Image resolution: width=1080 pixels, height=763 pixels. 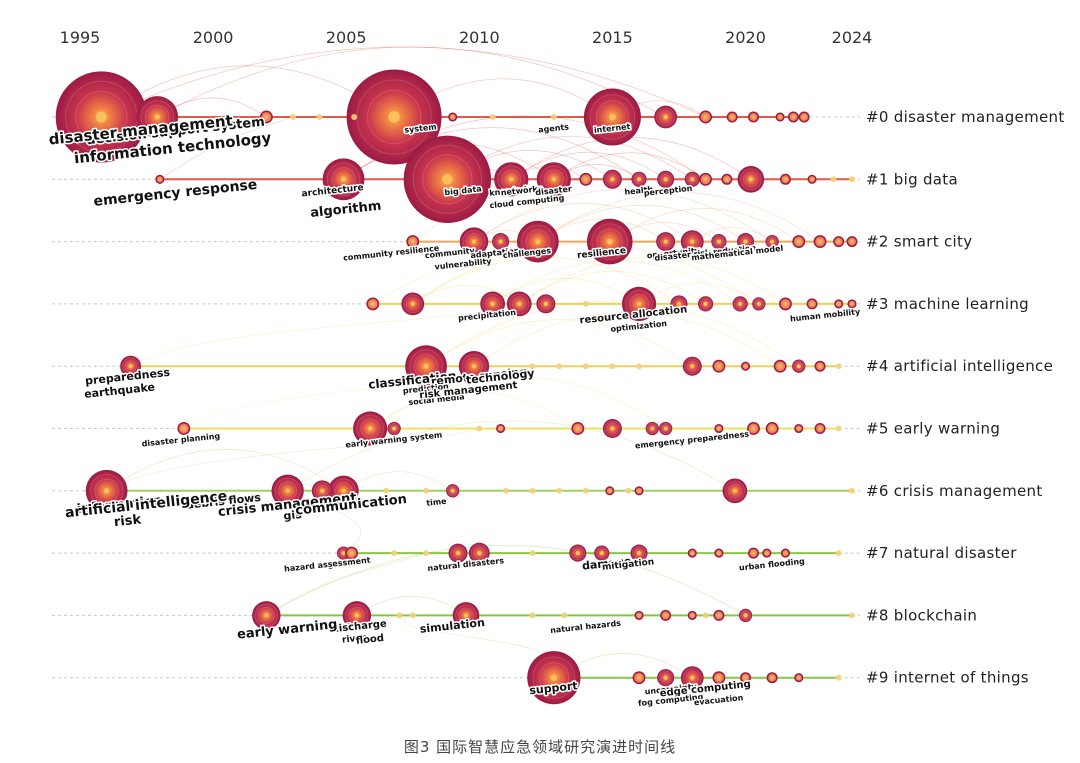 I want to click on cluster-label-3: #3 machine learning, so click(x=947, y=304).